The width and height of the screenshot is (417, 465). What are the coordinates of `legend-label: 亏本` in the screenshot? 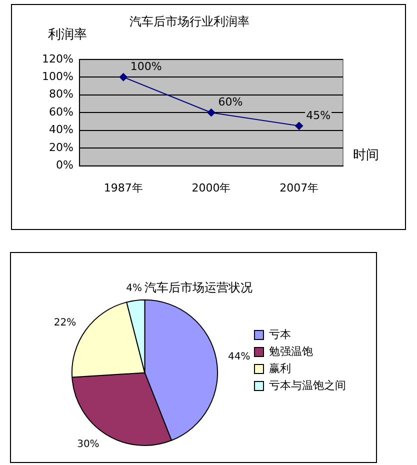 It's located at (280, 334).